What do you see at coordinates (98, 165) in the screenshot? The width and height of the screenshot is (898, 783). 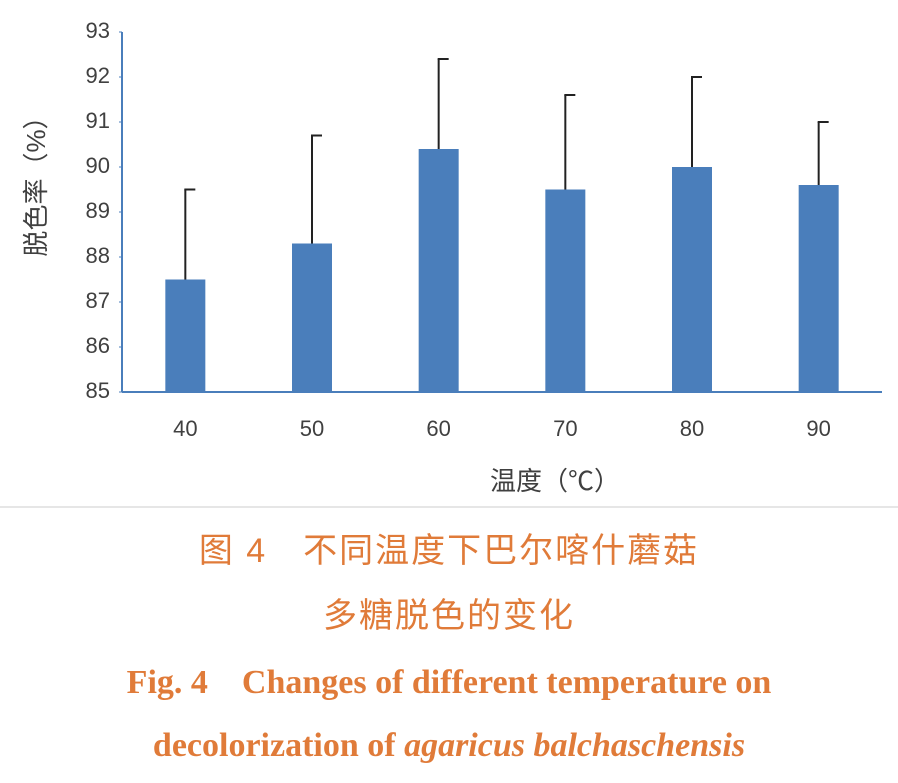 I see `y-tick-label: 90` at bounding box center [98, 165].